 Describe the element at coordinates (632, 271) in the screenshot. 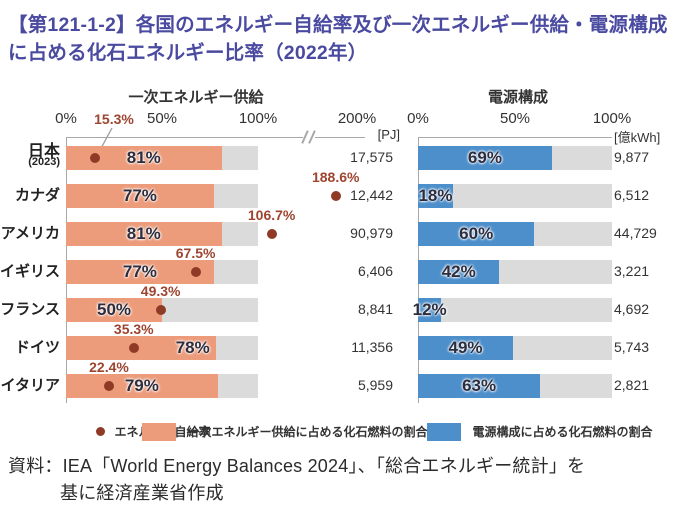

I see `power-generation-total-value: 3,221` at that location.